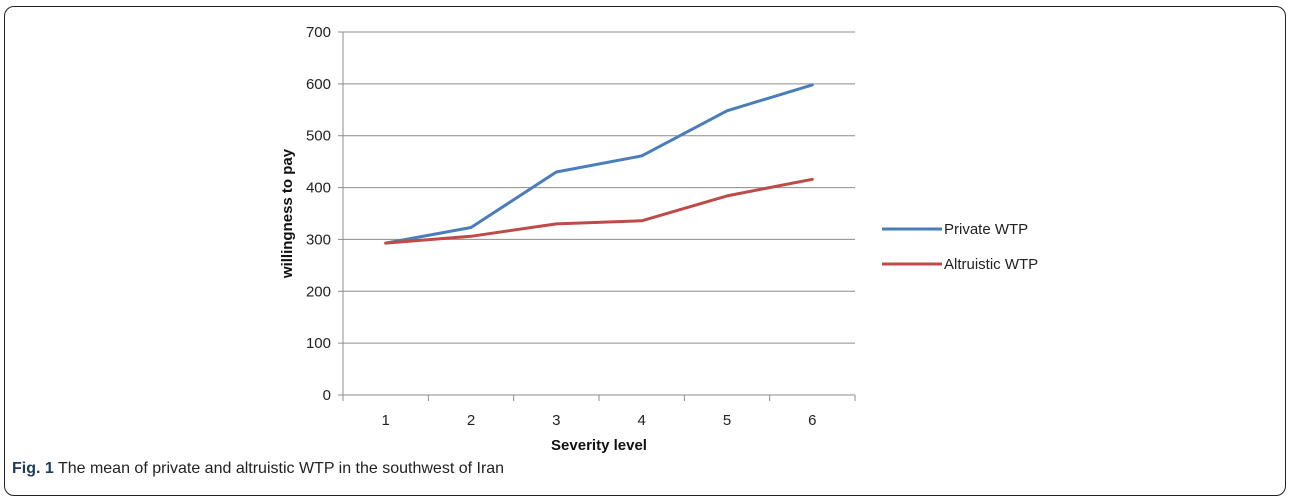  I want to click on y-tick-label: 0, so click(327, 395).